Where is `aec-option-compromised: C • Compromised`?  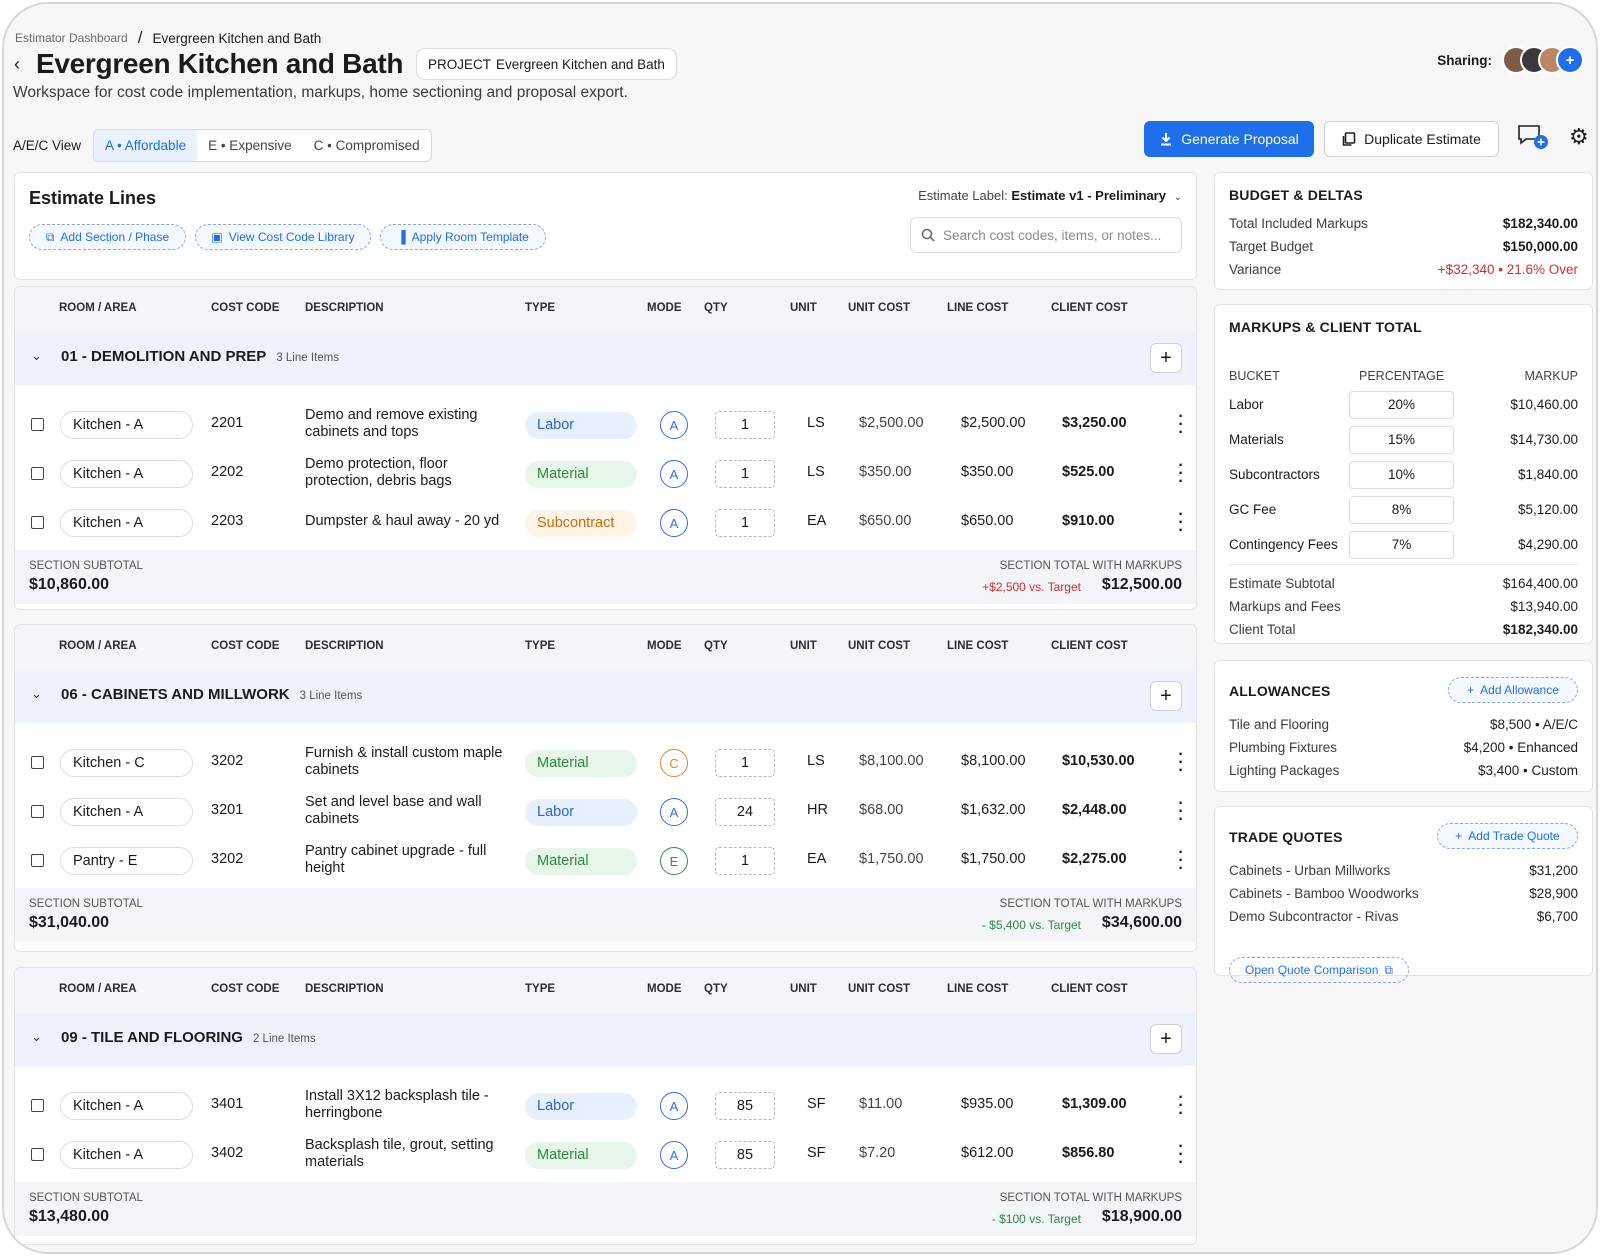 aec-option-compromised: C • Compromised is located at coordinates (366, 145).